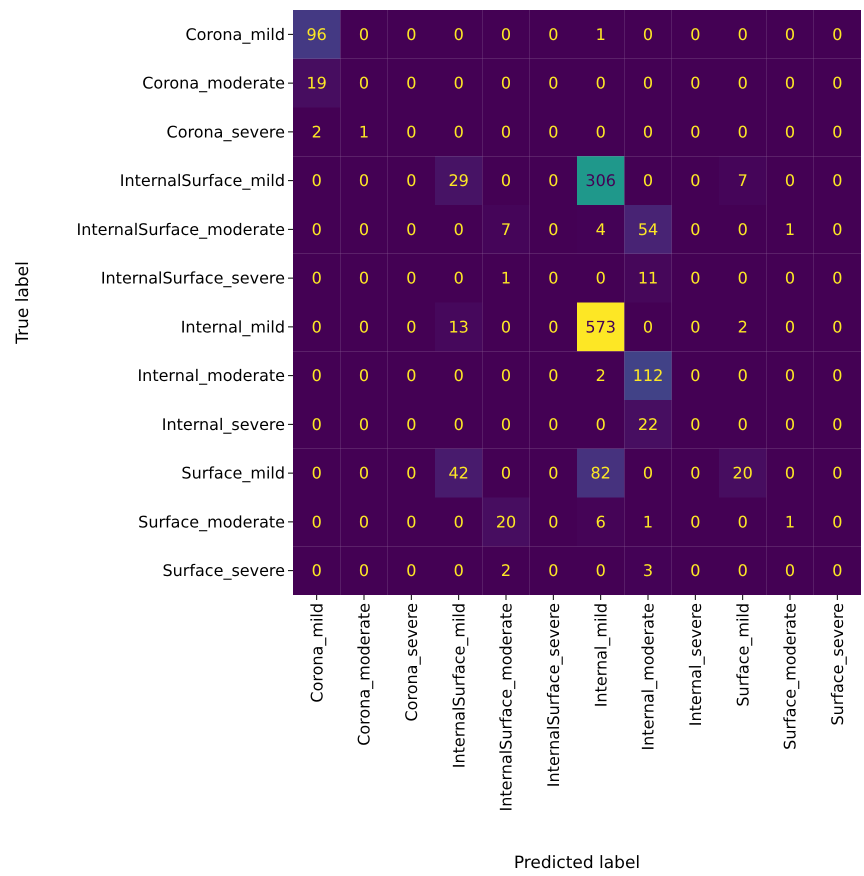 The image size is (864, 876). What do you see at coordinates (23, 303) in the screenshot?
I see `y-axis-title: True label` at bounding box center [23, 303].